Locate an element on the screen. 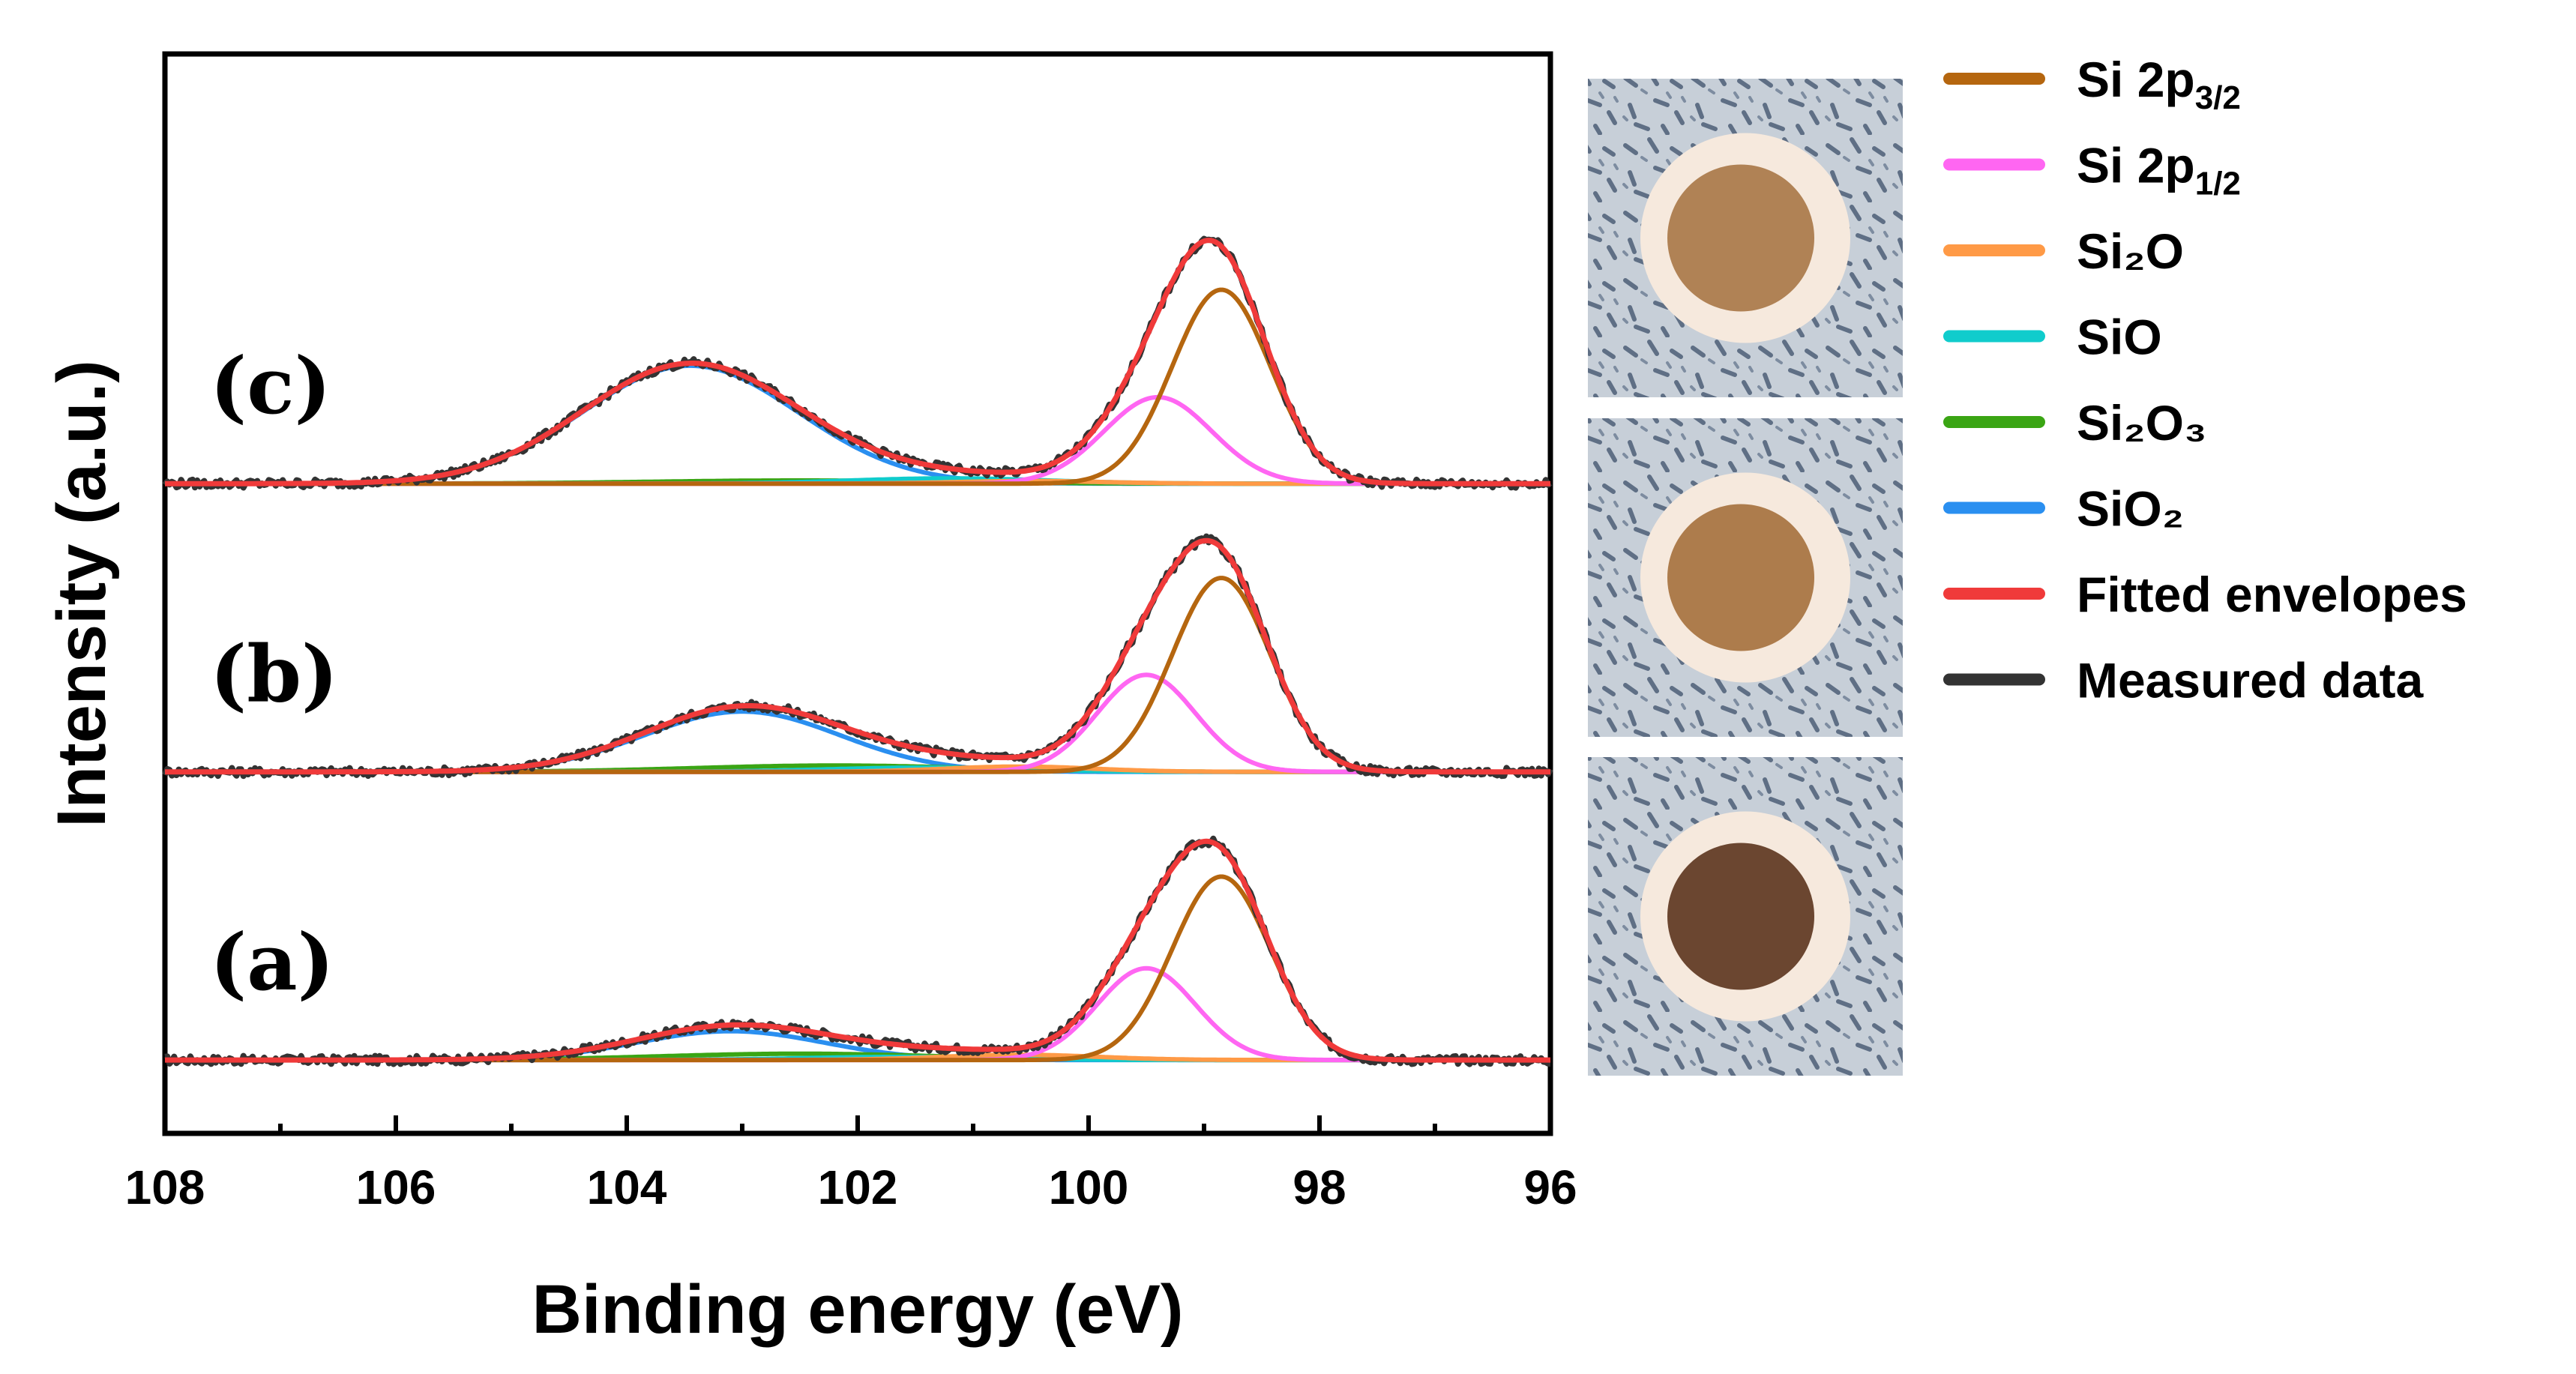 This screenshot has height=1374, width=2576. panel-b is located at coordinates (858, 656).